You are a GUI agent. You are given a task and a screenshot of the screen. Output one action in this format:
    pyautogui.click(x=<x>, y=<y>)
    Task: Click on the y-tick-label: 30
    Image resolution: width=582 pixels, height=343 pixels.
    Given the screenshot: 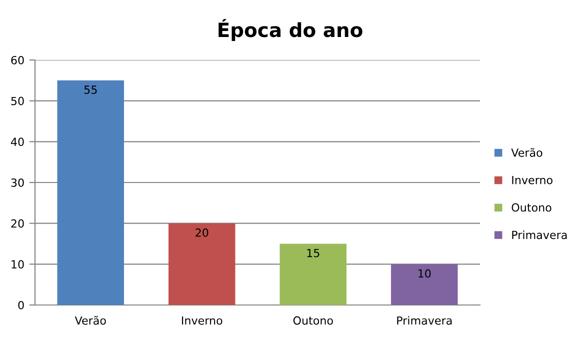 What is the action you would take?
    pyautogui.click(x=17, y=182)
    